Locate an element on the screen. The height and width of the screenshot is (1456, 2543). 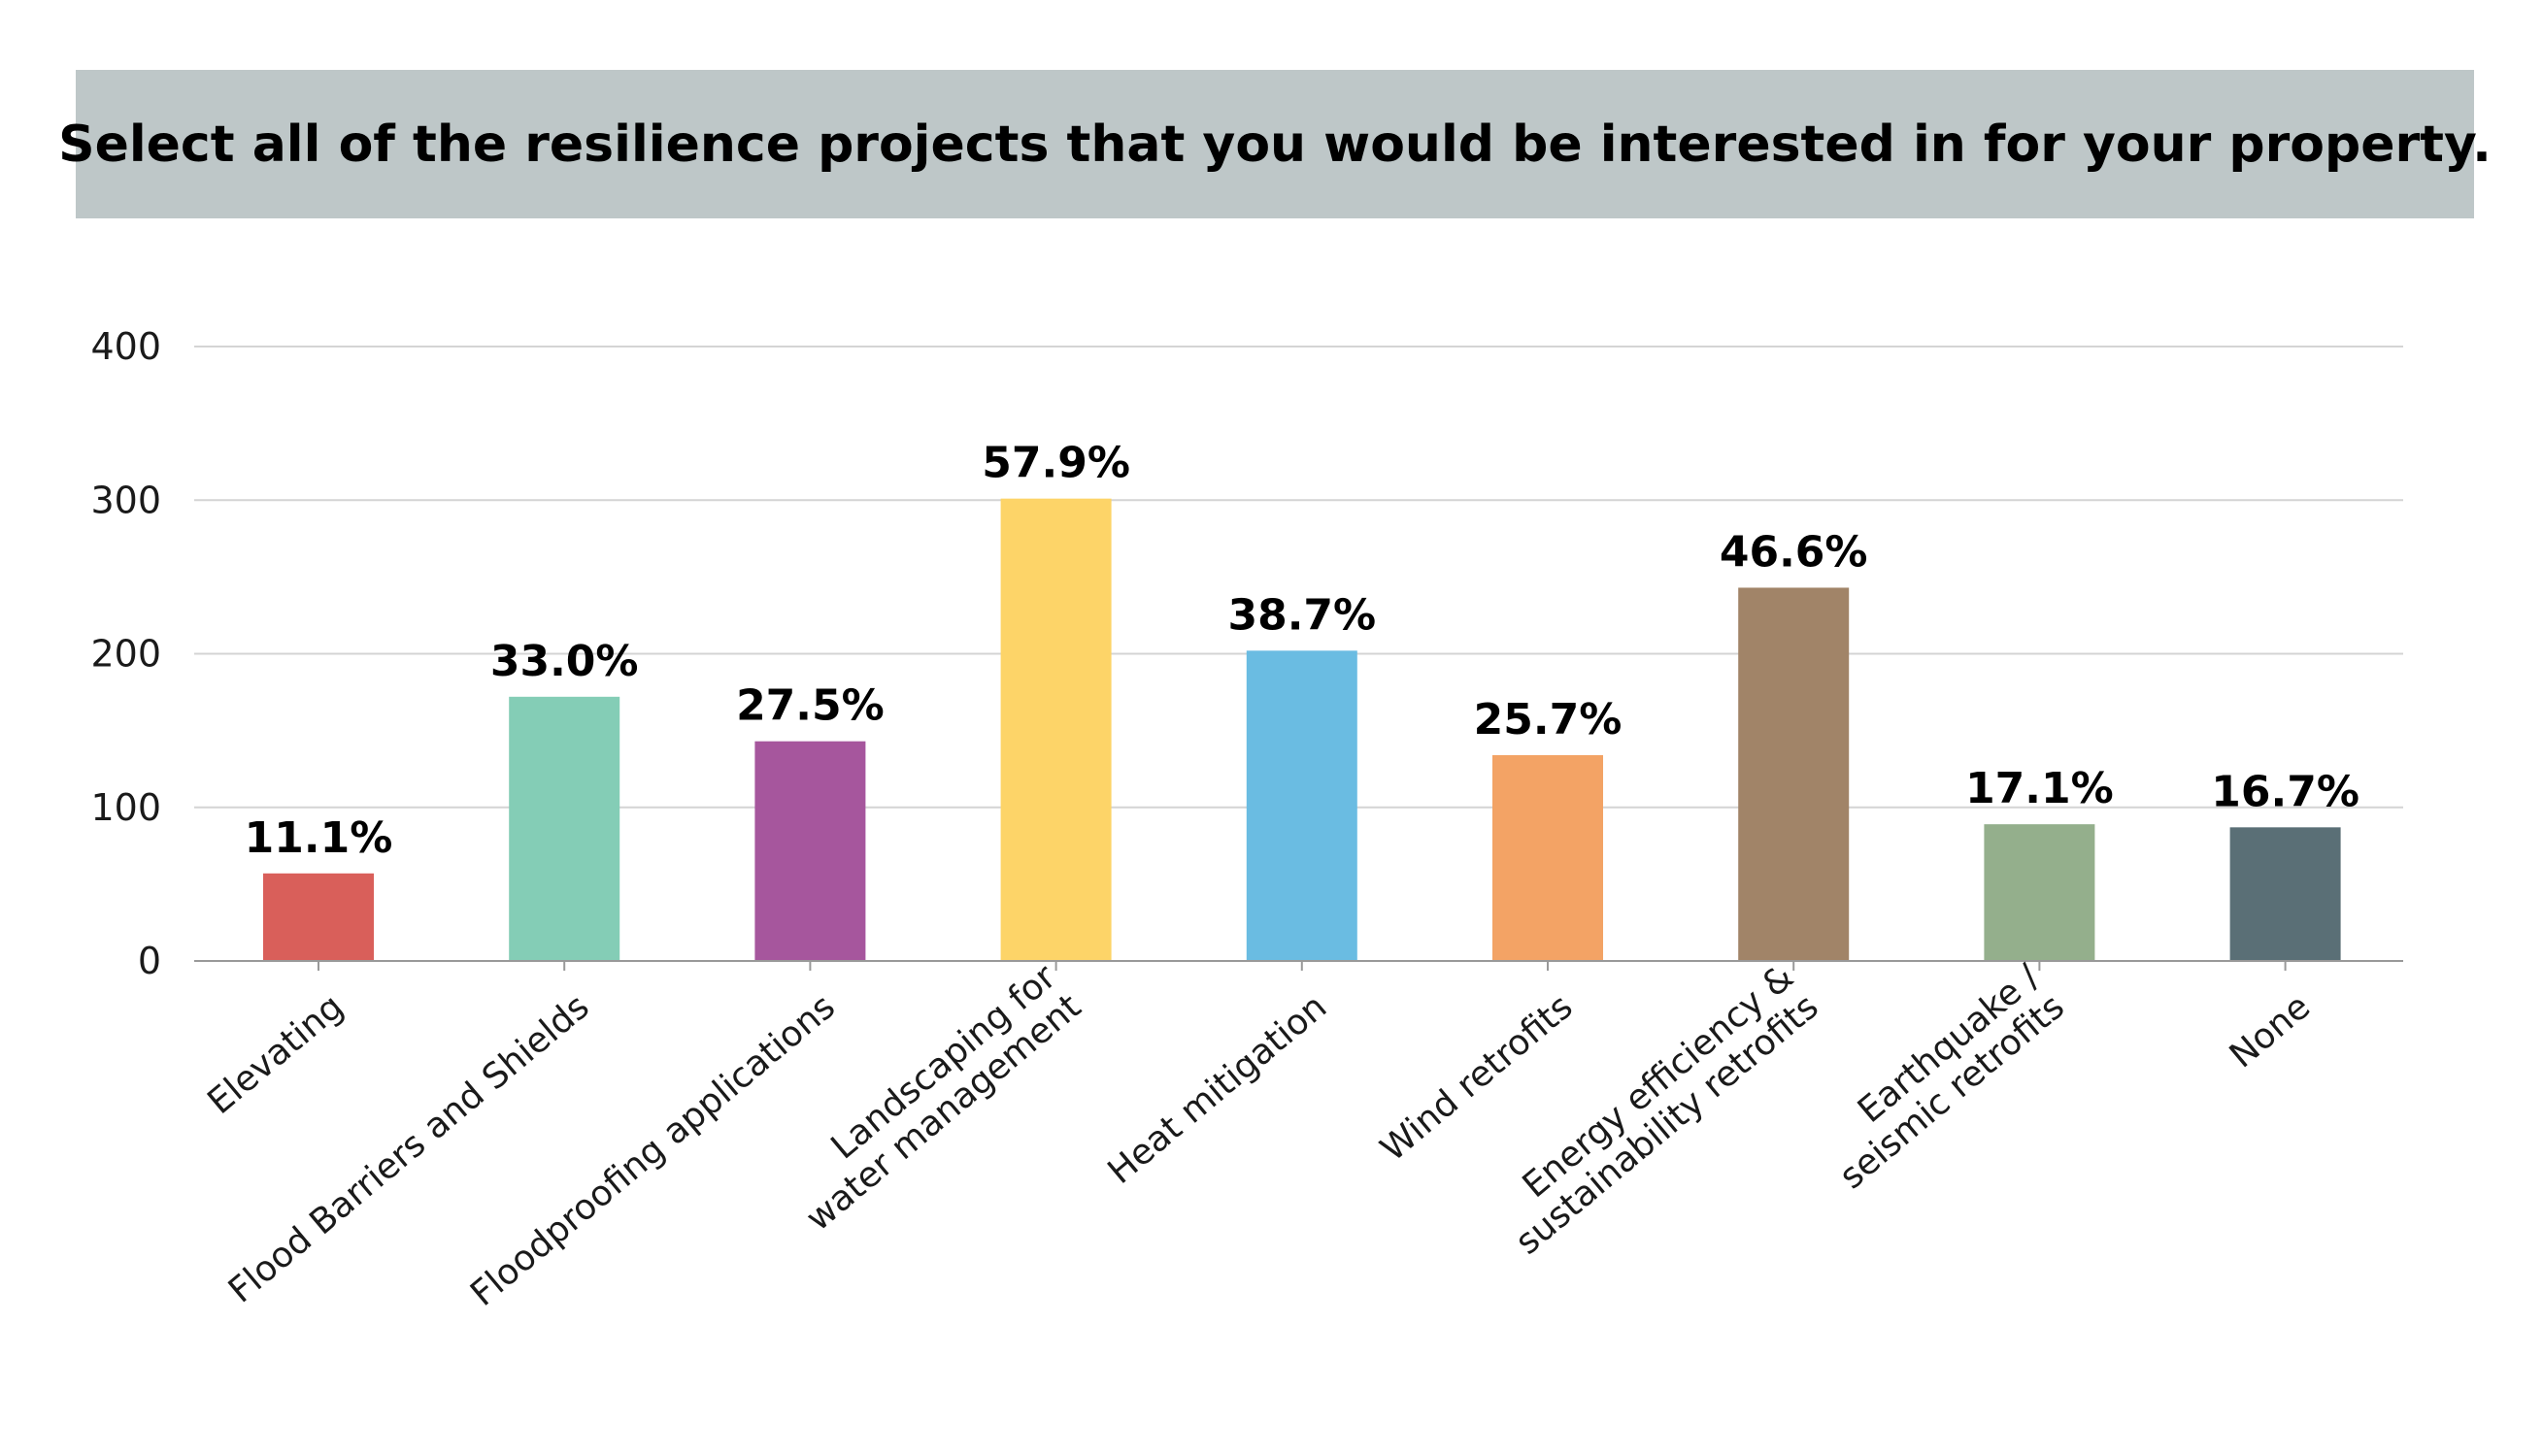
data-label: 38.7% is located at coordinates (1301, 615).